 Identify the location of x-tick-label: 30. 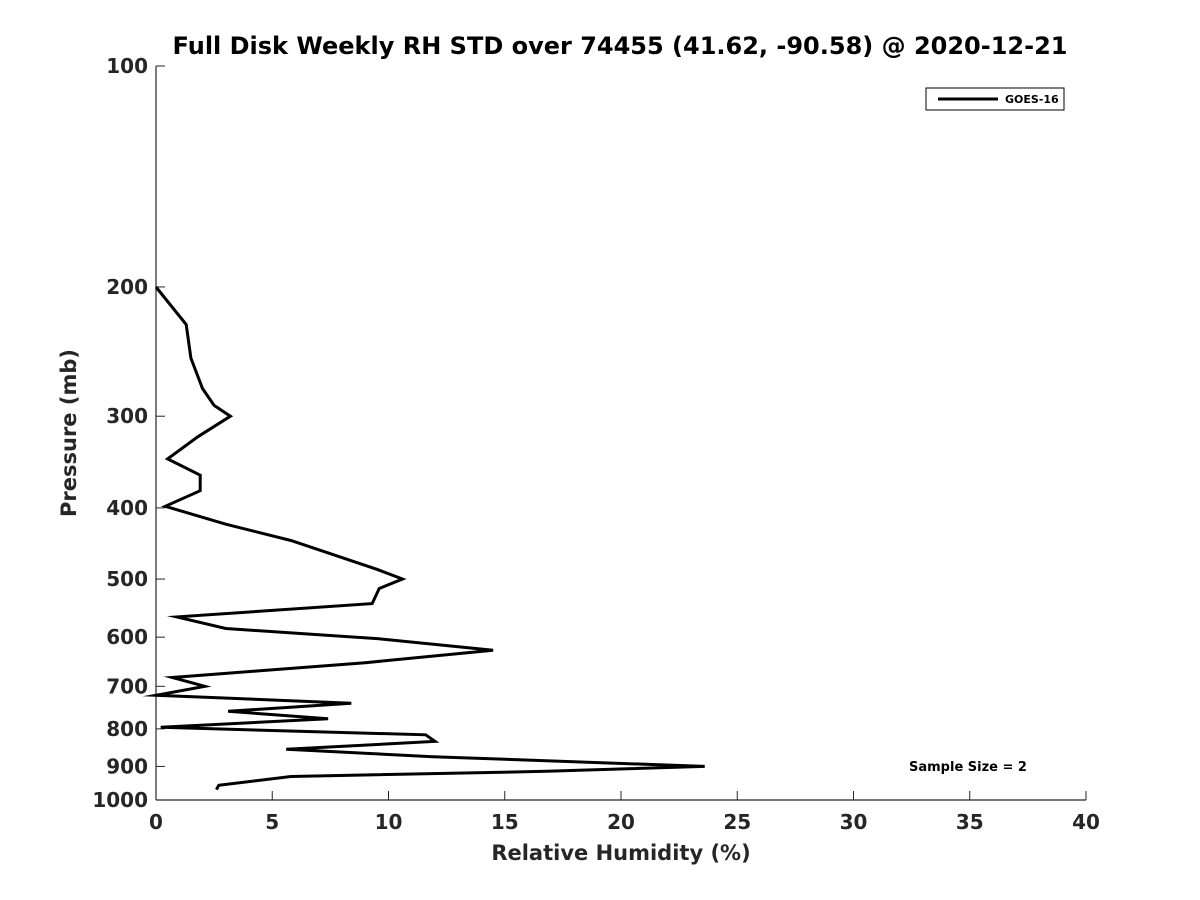
(854, 822).